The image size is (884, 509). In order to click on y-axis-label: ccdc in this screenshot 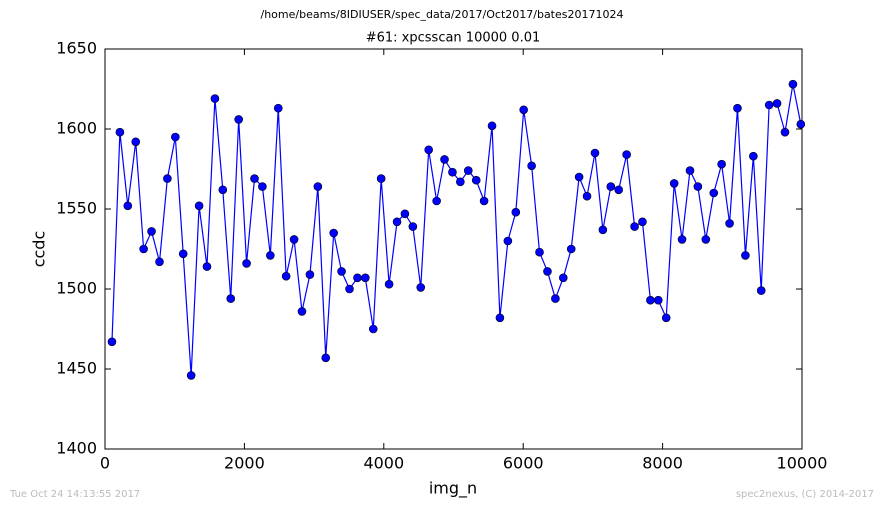, I will do `click(39, 249)`.